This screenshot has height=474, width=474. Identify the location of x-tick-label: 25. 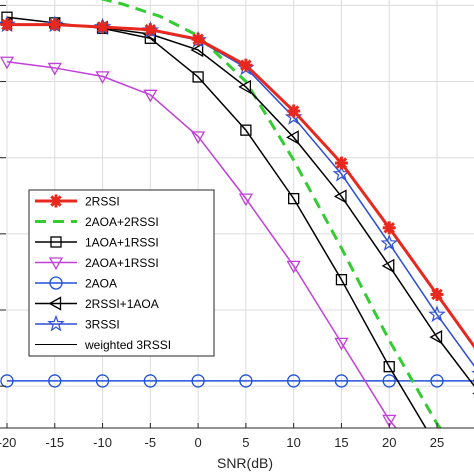
(437, 442).